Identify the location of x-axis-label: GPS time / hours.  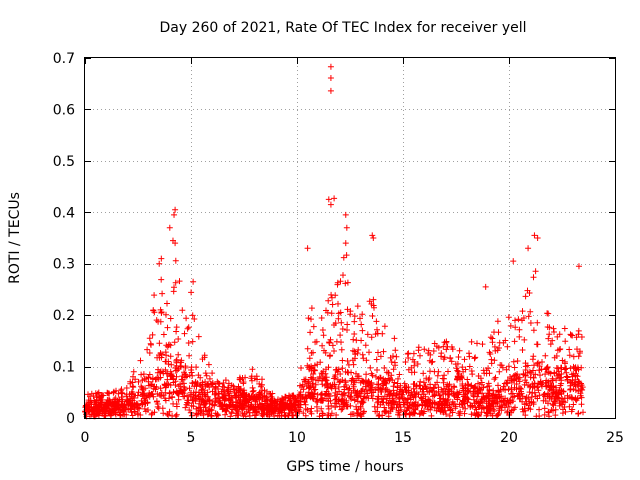
(344, 467).